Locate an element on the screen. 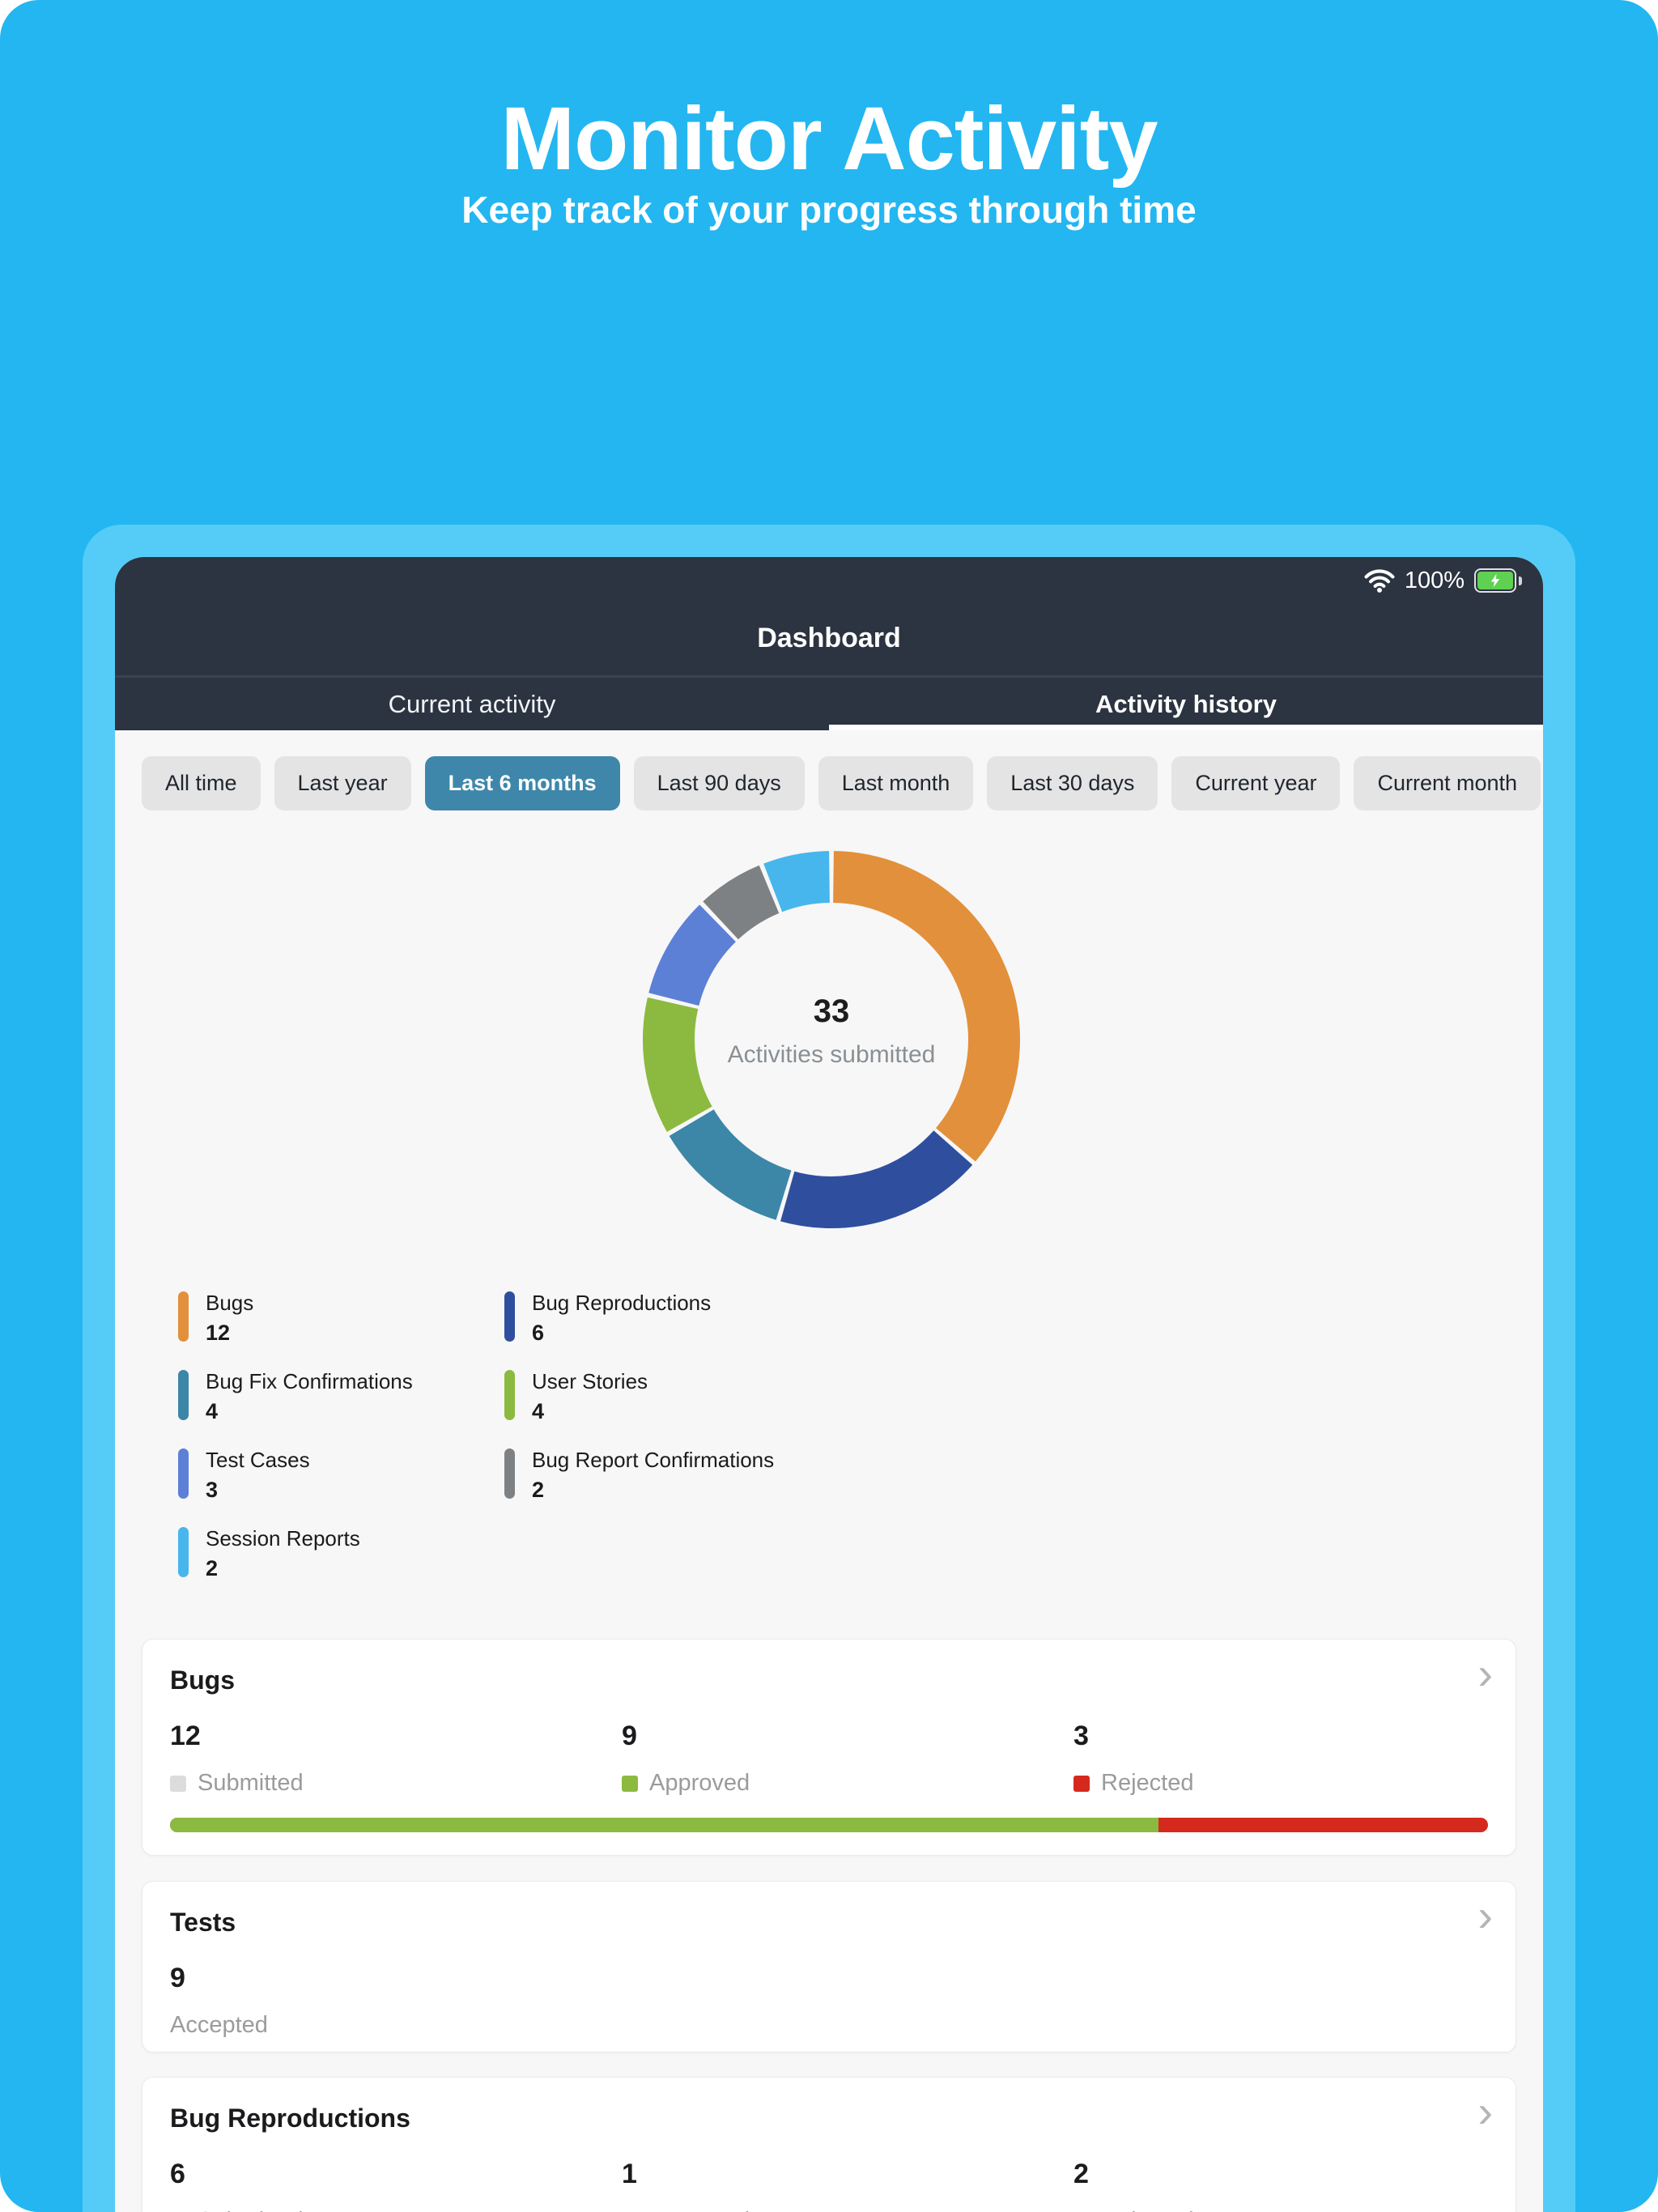 The height and width of the screenshot is (2212, 1658). stat-submitted: 12 Submitted is located at coordinates (237, 1759).